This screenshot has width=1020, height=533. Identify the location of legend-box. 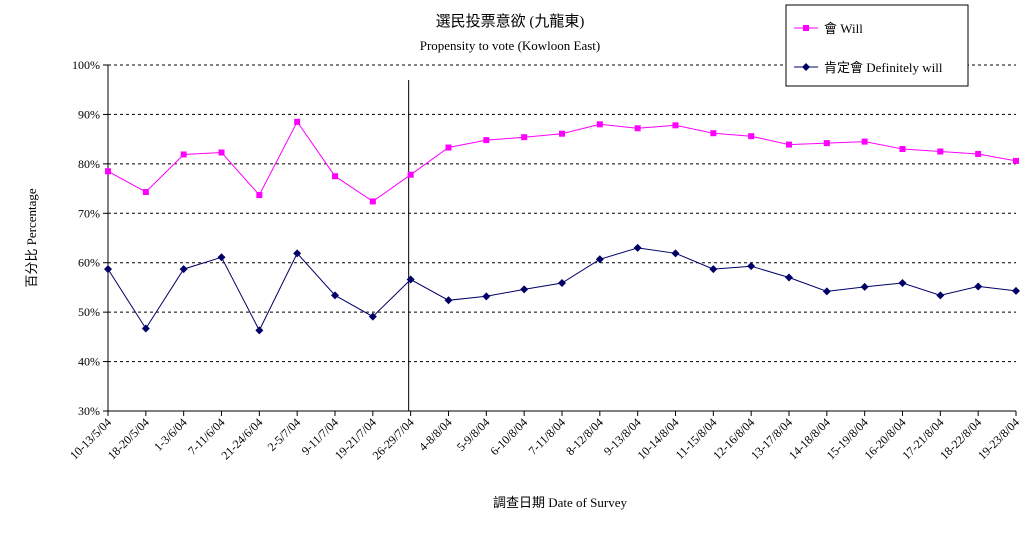
(877, 45).